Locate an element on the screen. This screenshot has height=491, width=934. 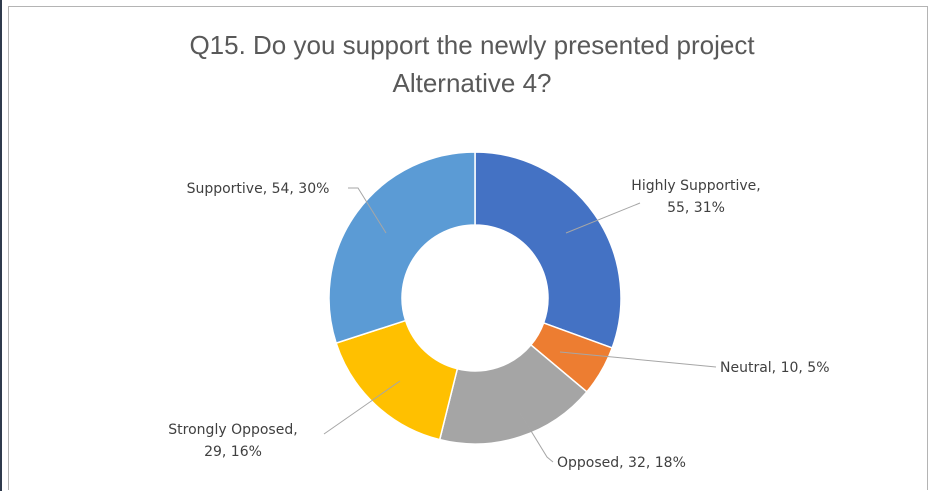
chart-title-line-2: Alternative 4? is located at coordinates (472, 83).